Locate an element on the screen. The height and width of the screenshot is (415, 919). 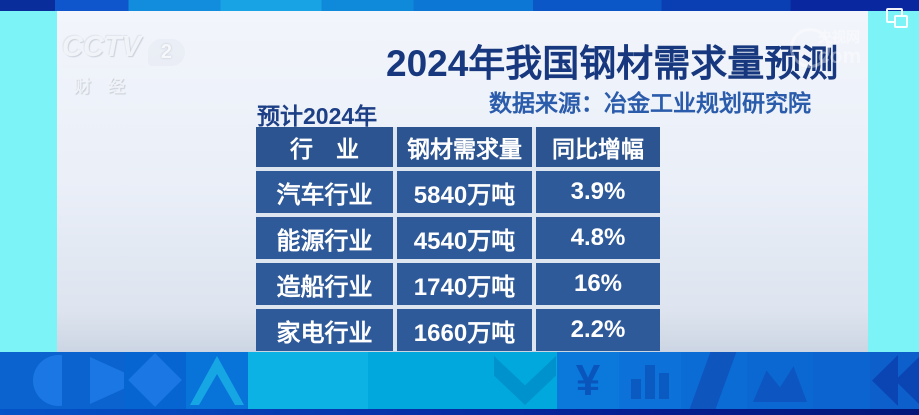
table-cell-growth: 3.9% is located at coordinates (598, 192).